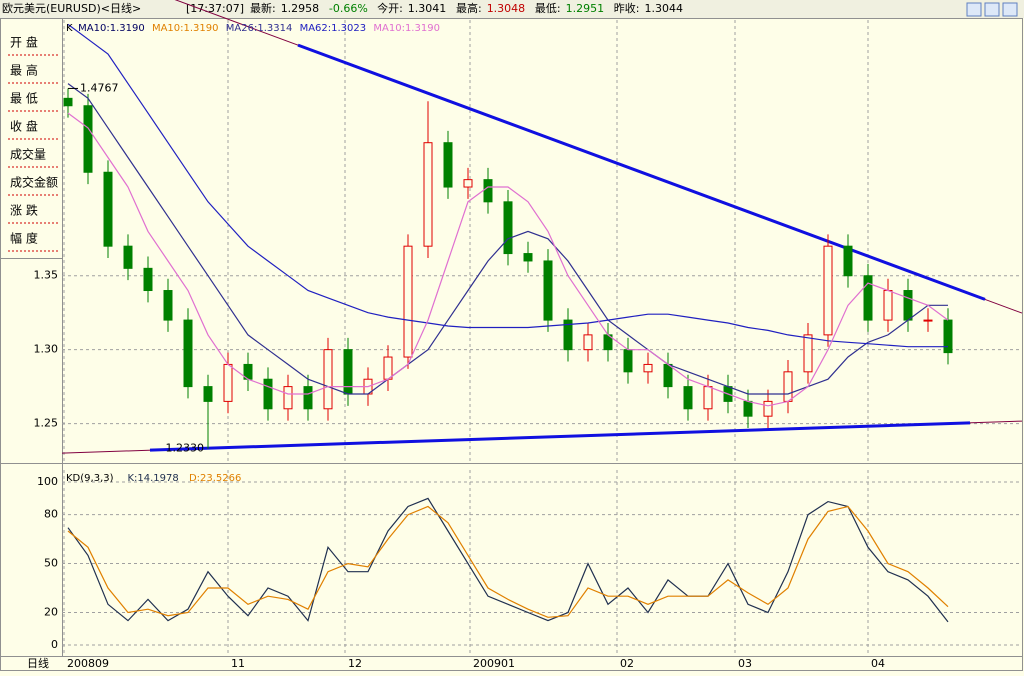  I want to click on side-label: 成交量, so click(28, 154).